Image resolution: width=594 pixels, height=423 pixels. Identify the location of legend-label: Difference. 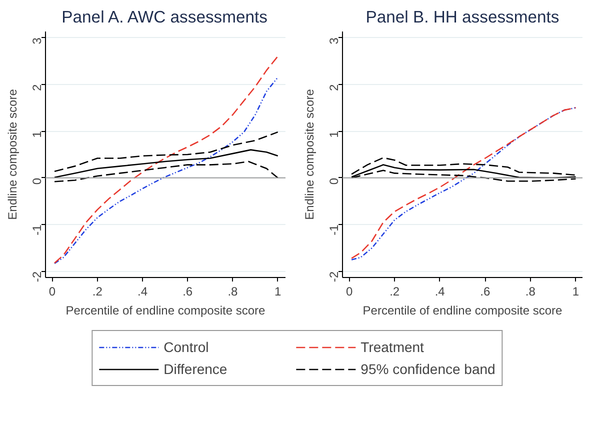
(196, 368).